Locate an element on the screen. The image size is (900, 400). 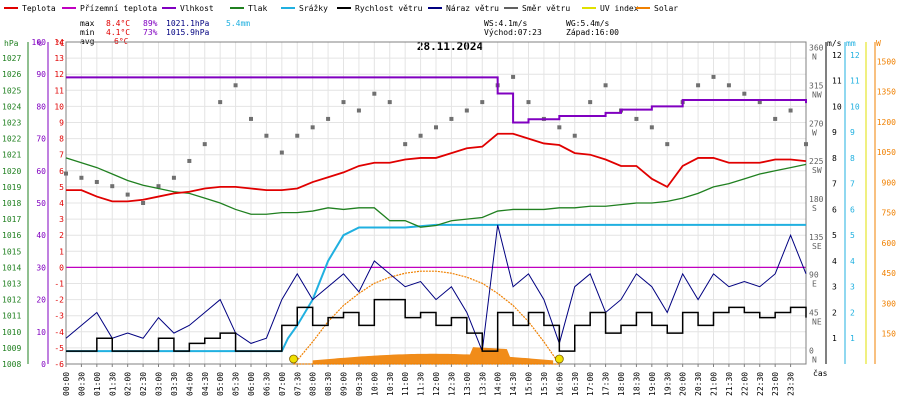
pressure-tick-5: 1013 is located at coordinates (11, 284).